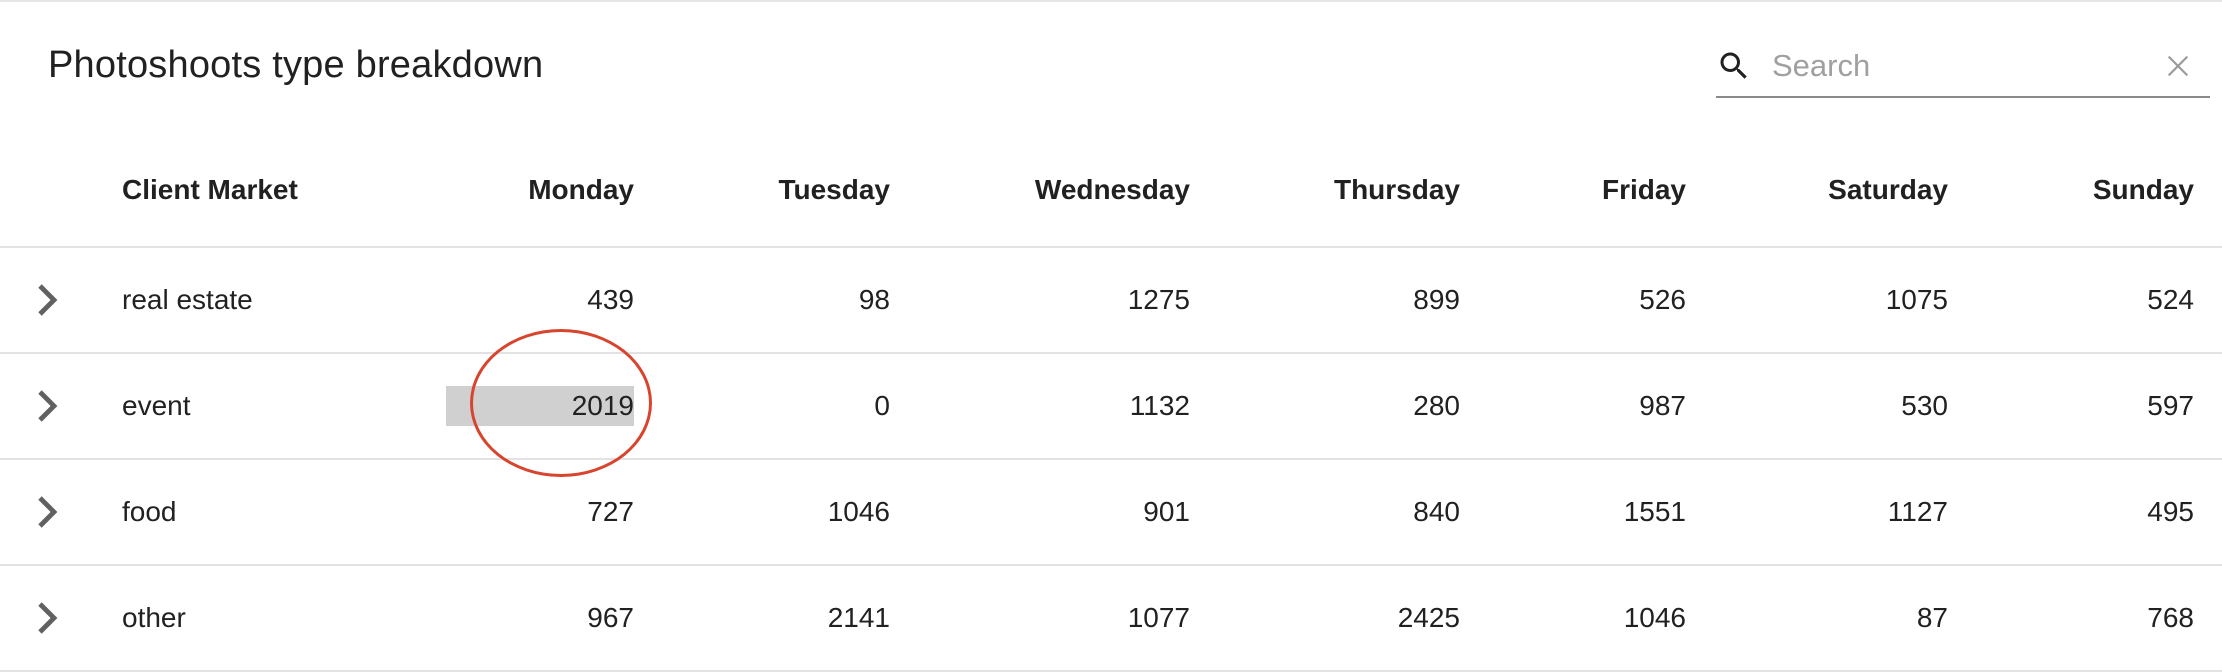  Describe the element at coordinates (2170, 405) in the screenshot. I see `cell-sunday: 597` at that location.